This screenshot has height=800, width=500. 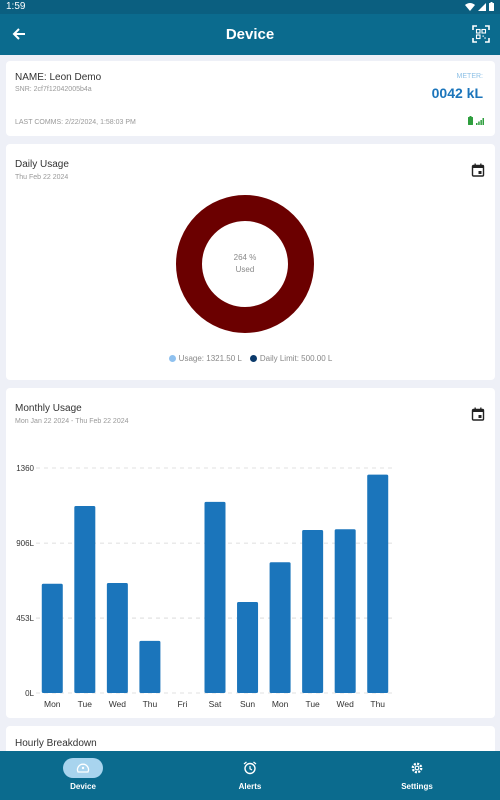 What do you see at coordinates (75, 122) in the screenshot?
I see `last-comms: LAST COMMS: 2/22/2024, 1:58:03 PM` at bounding box center [75, 122].